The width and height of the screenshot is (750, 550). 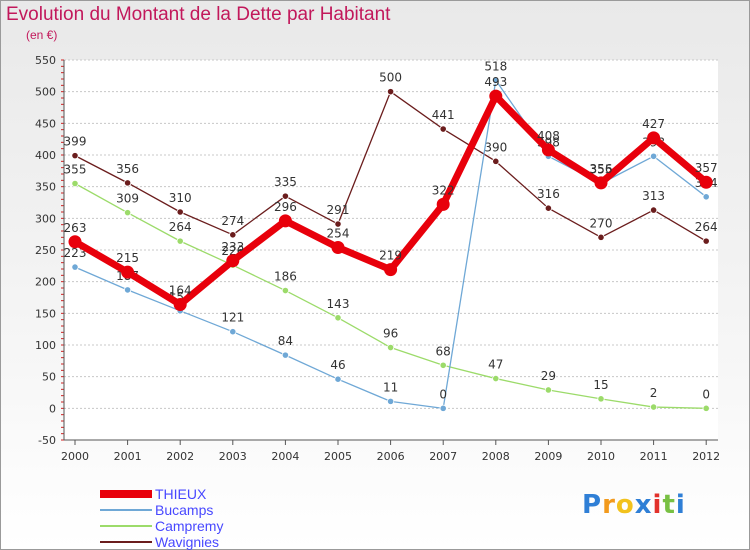 What do you see at coordinates (45, 250) in the screenshot?
I see `y-tick-label: 250` at bounding box center [45, 250].